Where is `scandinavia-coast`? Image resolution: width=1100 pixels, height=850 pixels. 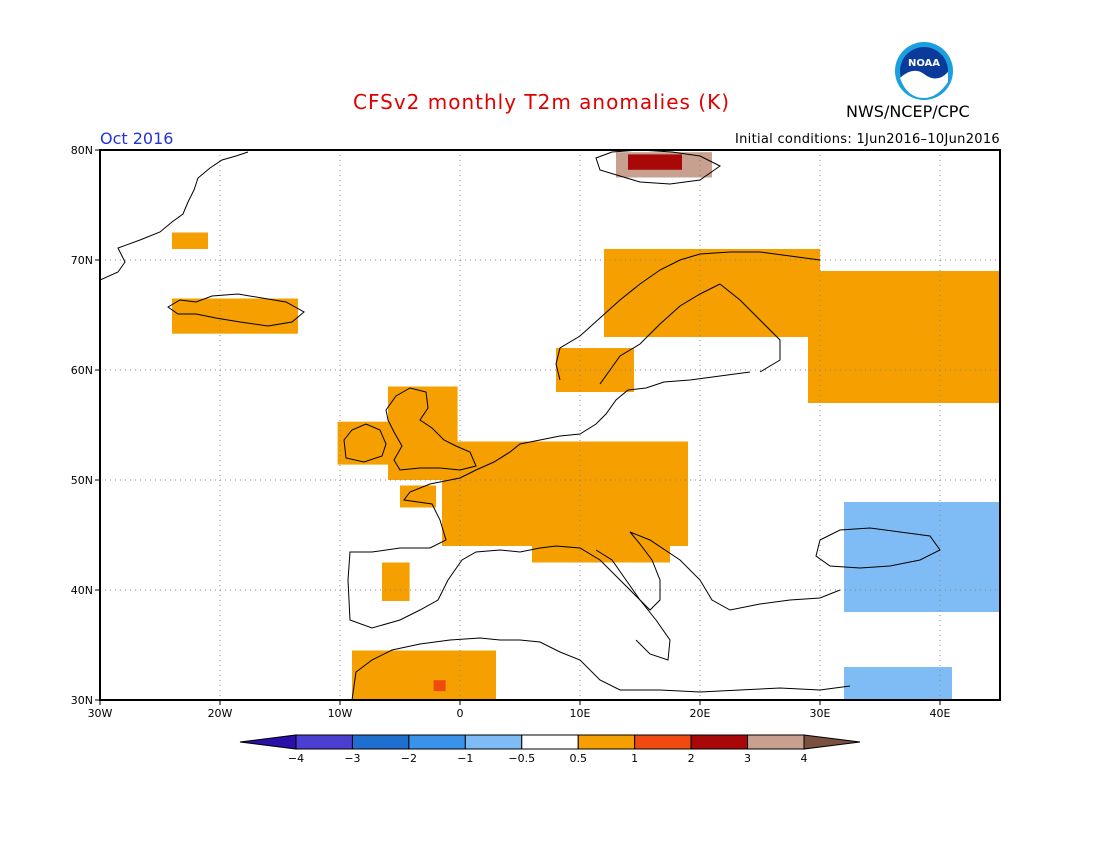
scandinavia-coast is located at coordinates (688, 318).